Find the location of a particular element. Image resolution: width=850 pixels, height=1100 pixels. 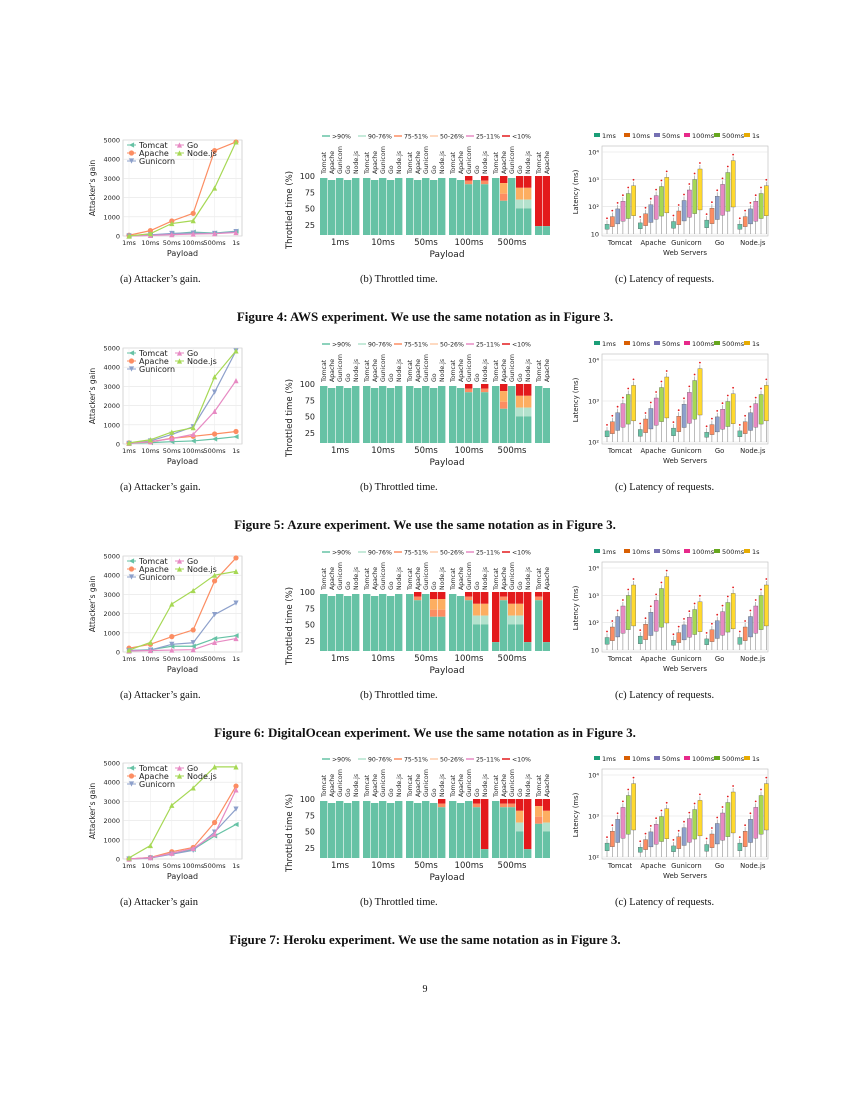

legend-label: 1s is located at coordinates (756, 759).